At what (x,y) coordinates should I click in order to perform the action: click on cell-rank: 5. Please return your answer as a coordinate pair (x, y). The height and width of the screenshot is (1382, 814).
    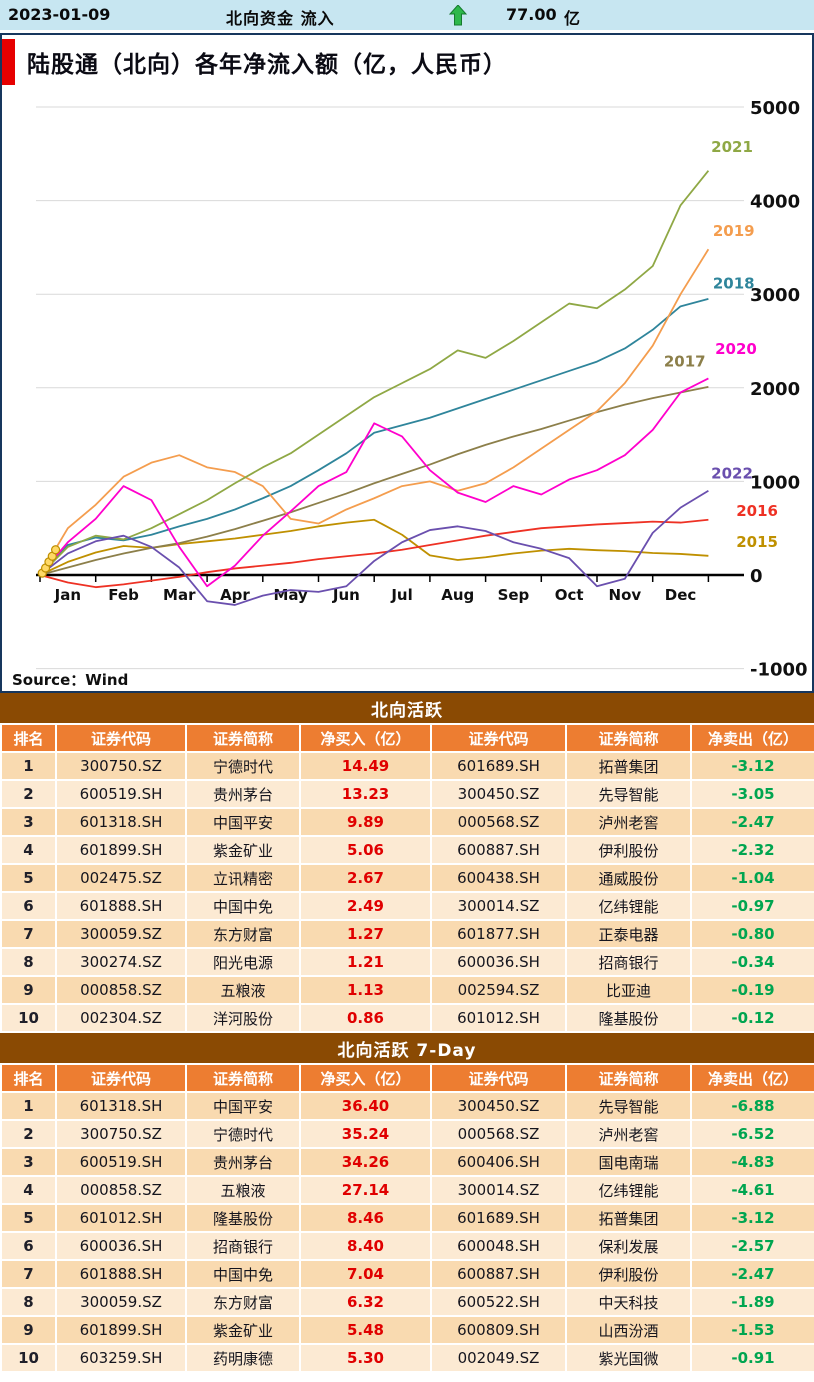
    Looking at the image, I should click on (28, 1218).